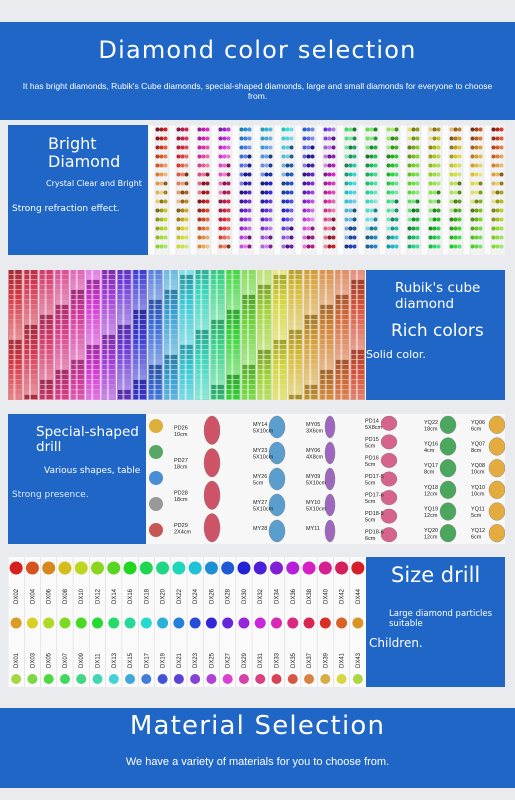  Describe the element at coordinates (17, 596) in the screenshot. I see `size-code-label: DX02` at that location.